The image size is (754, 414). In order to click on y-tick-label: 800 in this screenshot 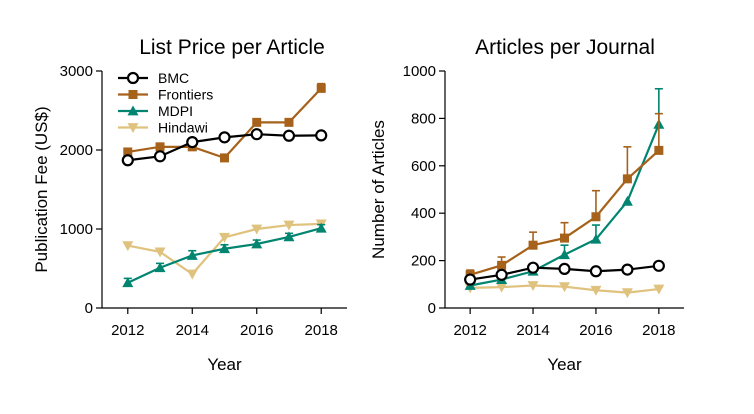, I will do `click(423, 118)`.